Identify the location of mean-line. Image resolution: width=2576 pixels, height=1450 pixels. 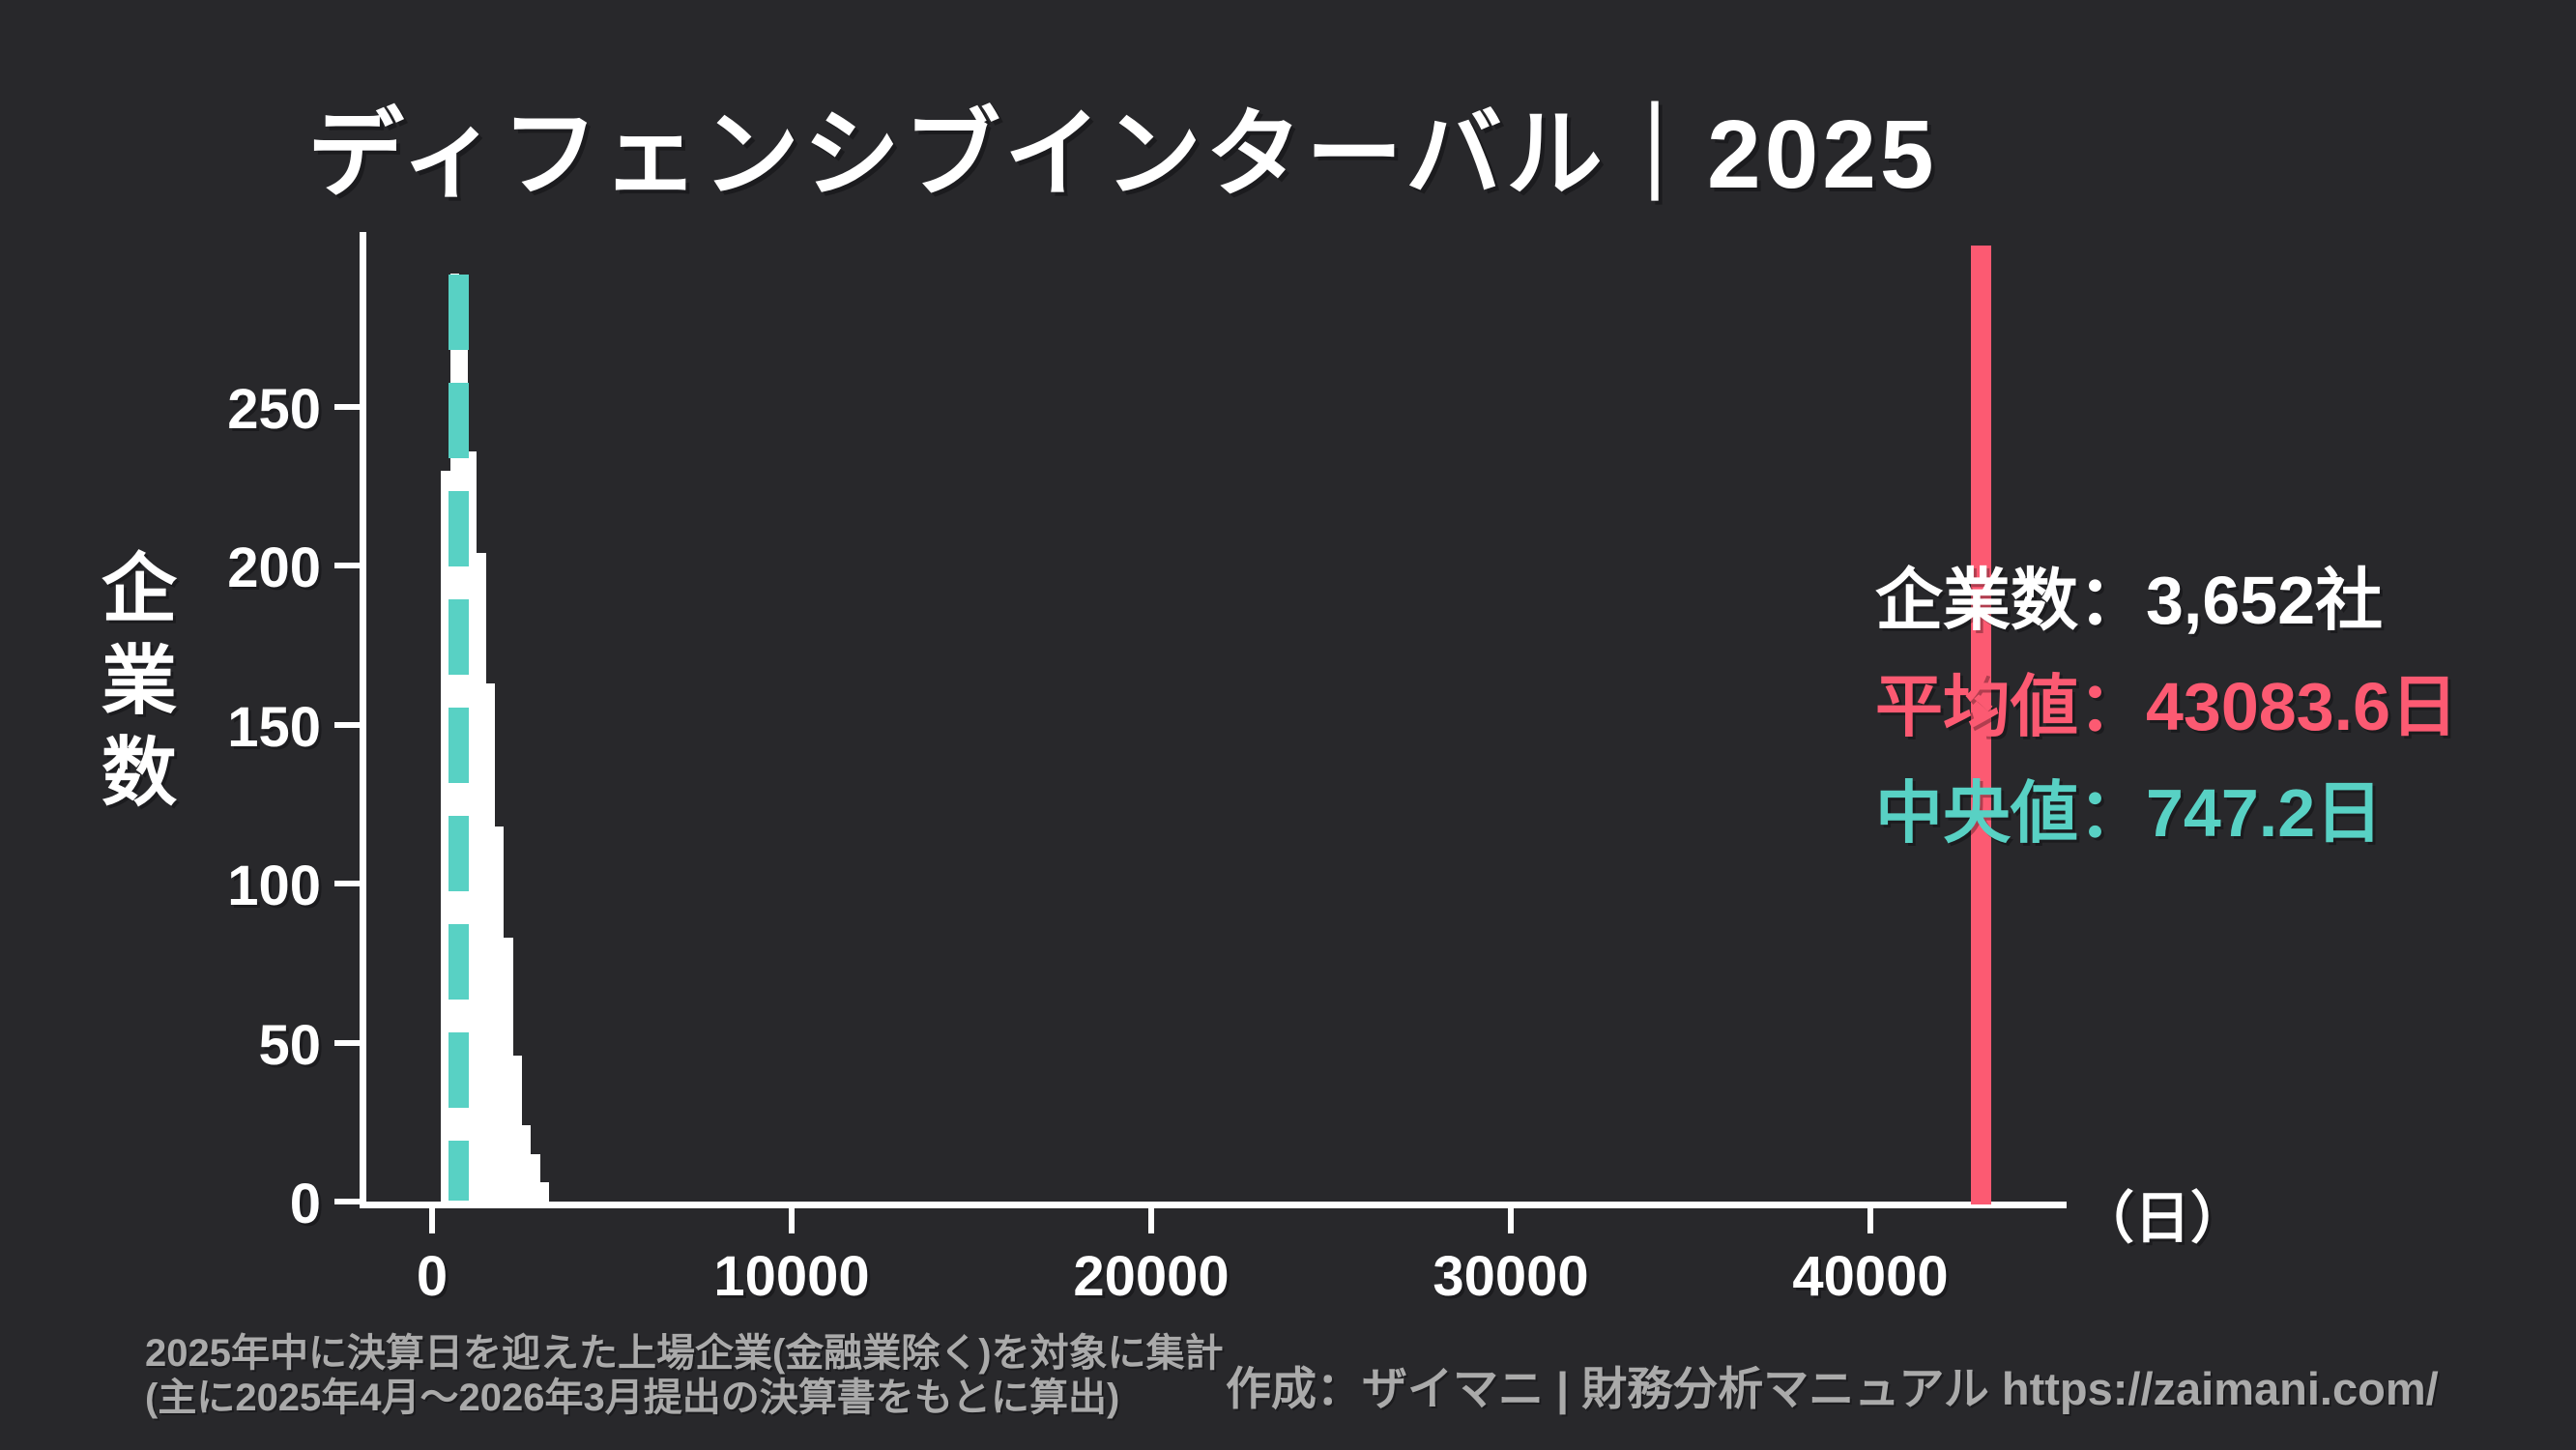
(1981, 725).